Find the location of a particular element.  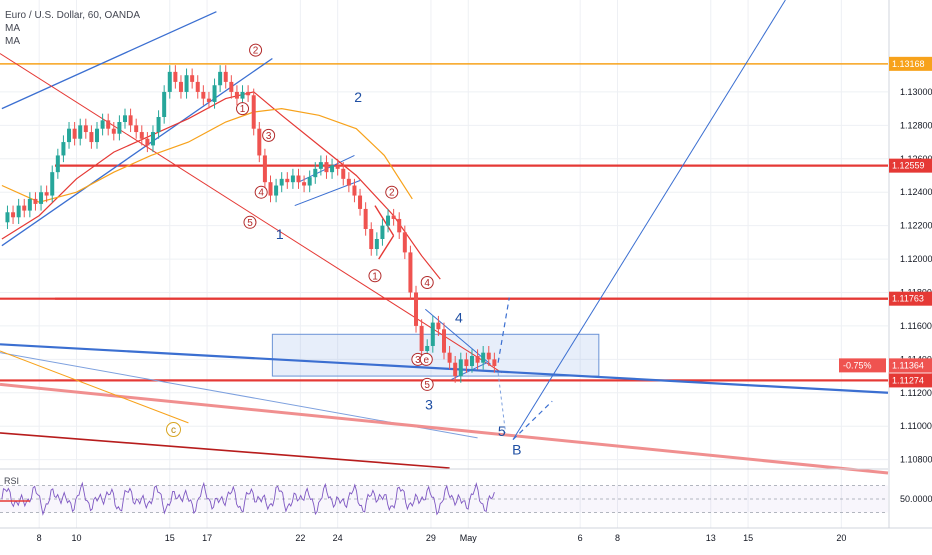

chart-legend: Euro / U.S. Dollar, 60, OANDA MA MA is located at coordinates (72, 28).